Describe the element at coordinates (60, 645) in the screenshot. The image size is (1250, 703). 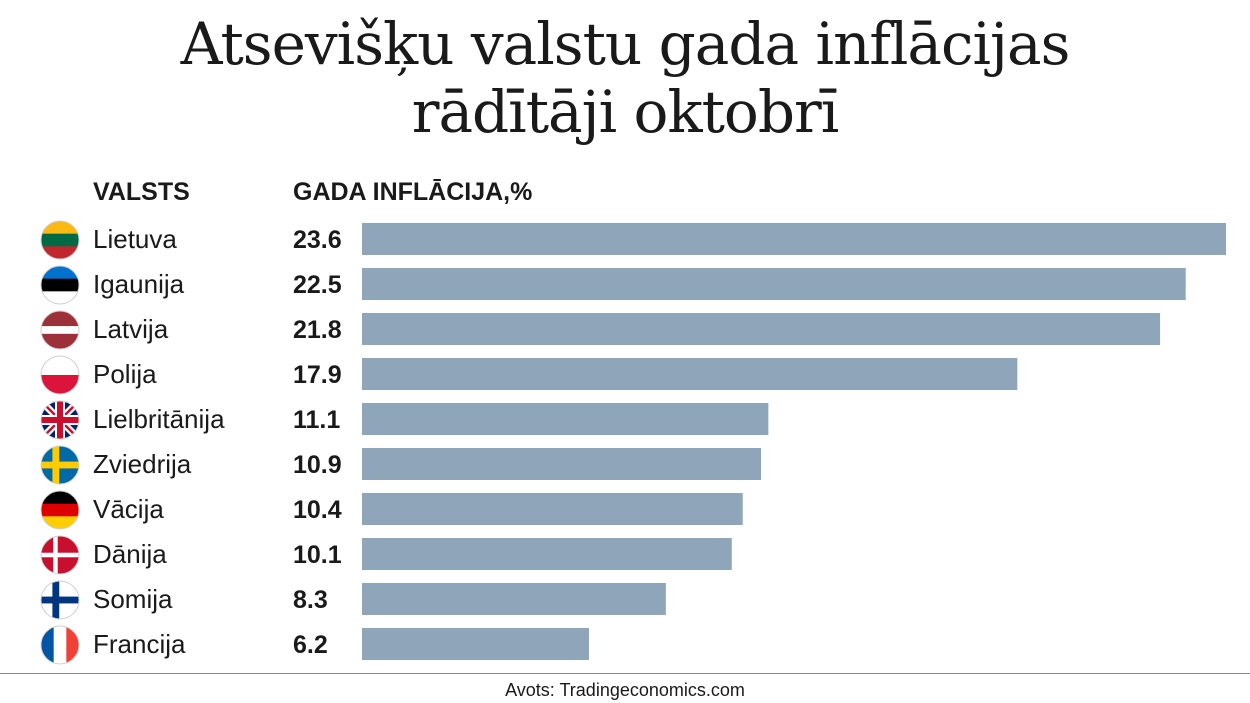
I see `france-flag-icon` at that location.